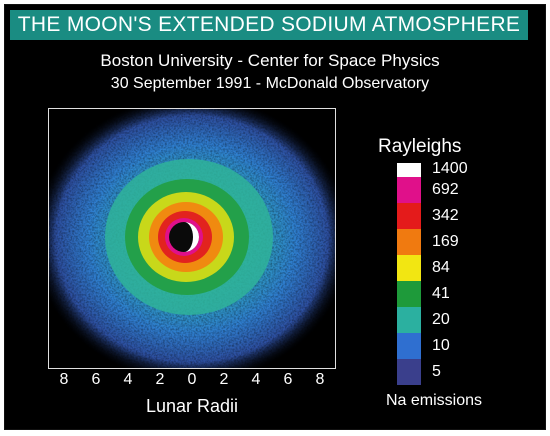 This screenshot has width=550, height=436. I want to click on color-scale-label: 84, so click(441, 267).